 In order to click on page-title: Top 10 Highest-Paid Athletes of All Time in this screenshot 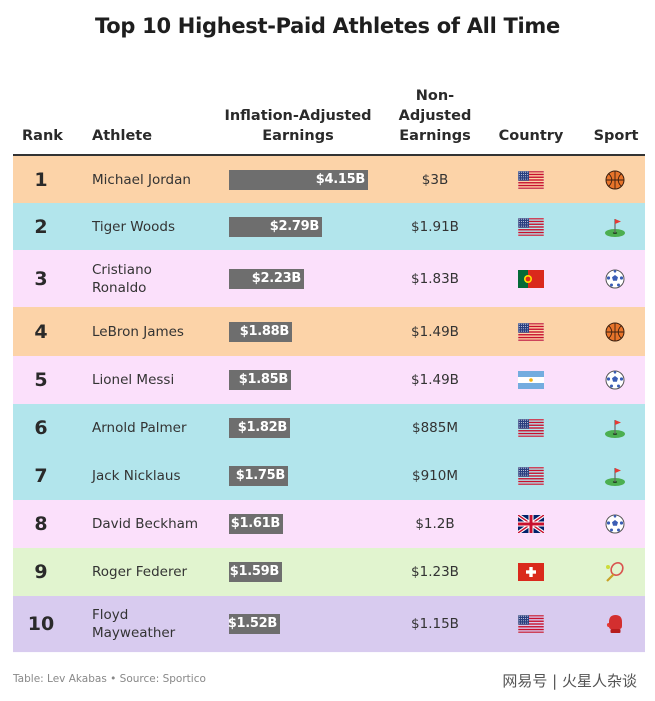, I will do `click(327, 26)`.